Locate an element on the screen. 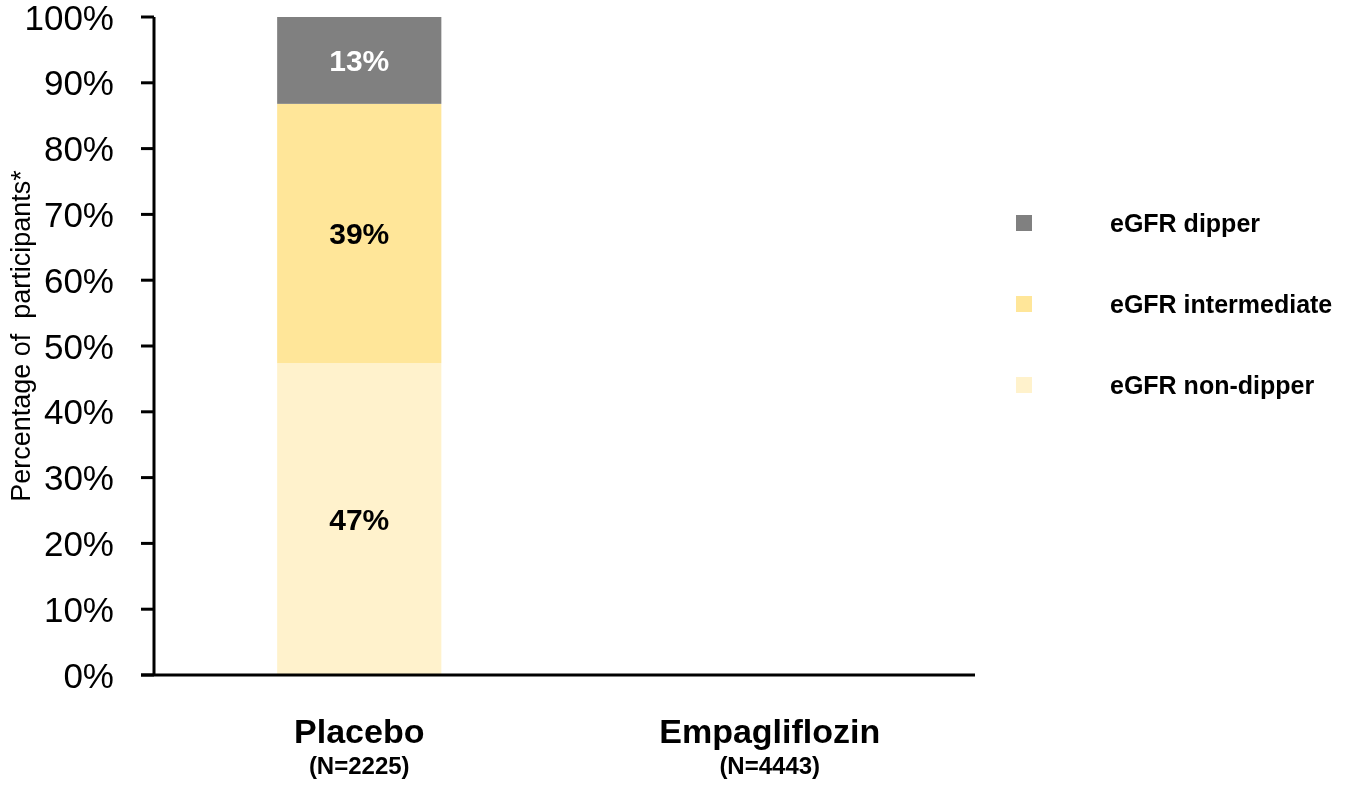 The width and height of the screenshot is (1359, 786). y-tick-label: 40% is located at coordinates (78, 412).